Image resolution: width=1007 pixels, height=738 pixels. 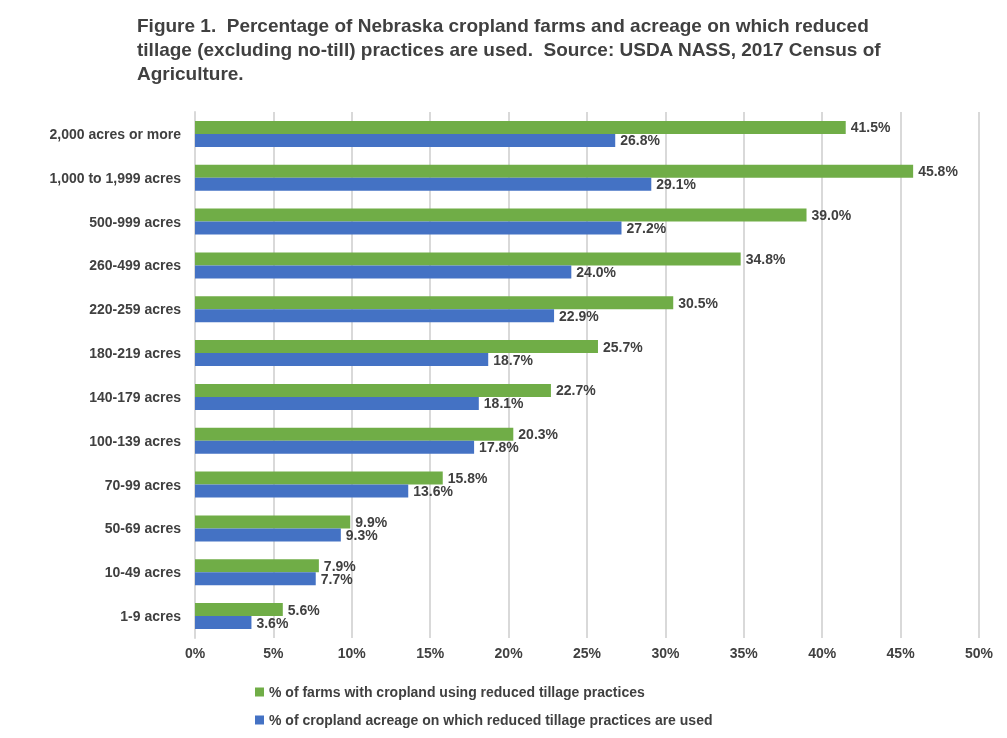 What do you see at coordinates (822, 653) in the screenshot?
I see `x-tick-label: 40%` at bounding box center [822, 653].